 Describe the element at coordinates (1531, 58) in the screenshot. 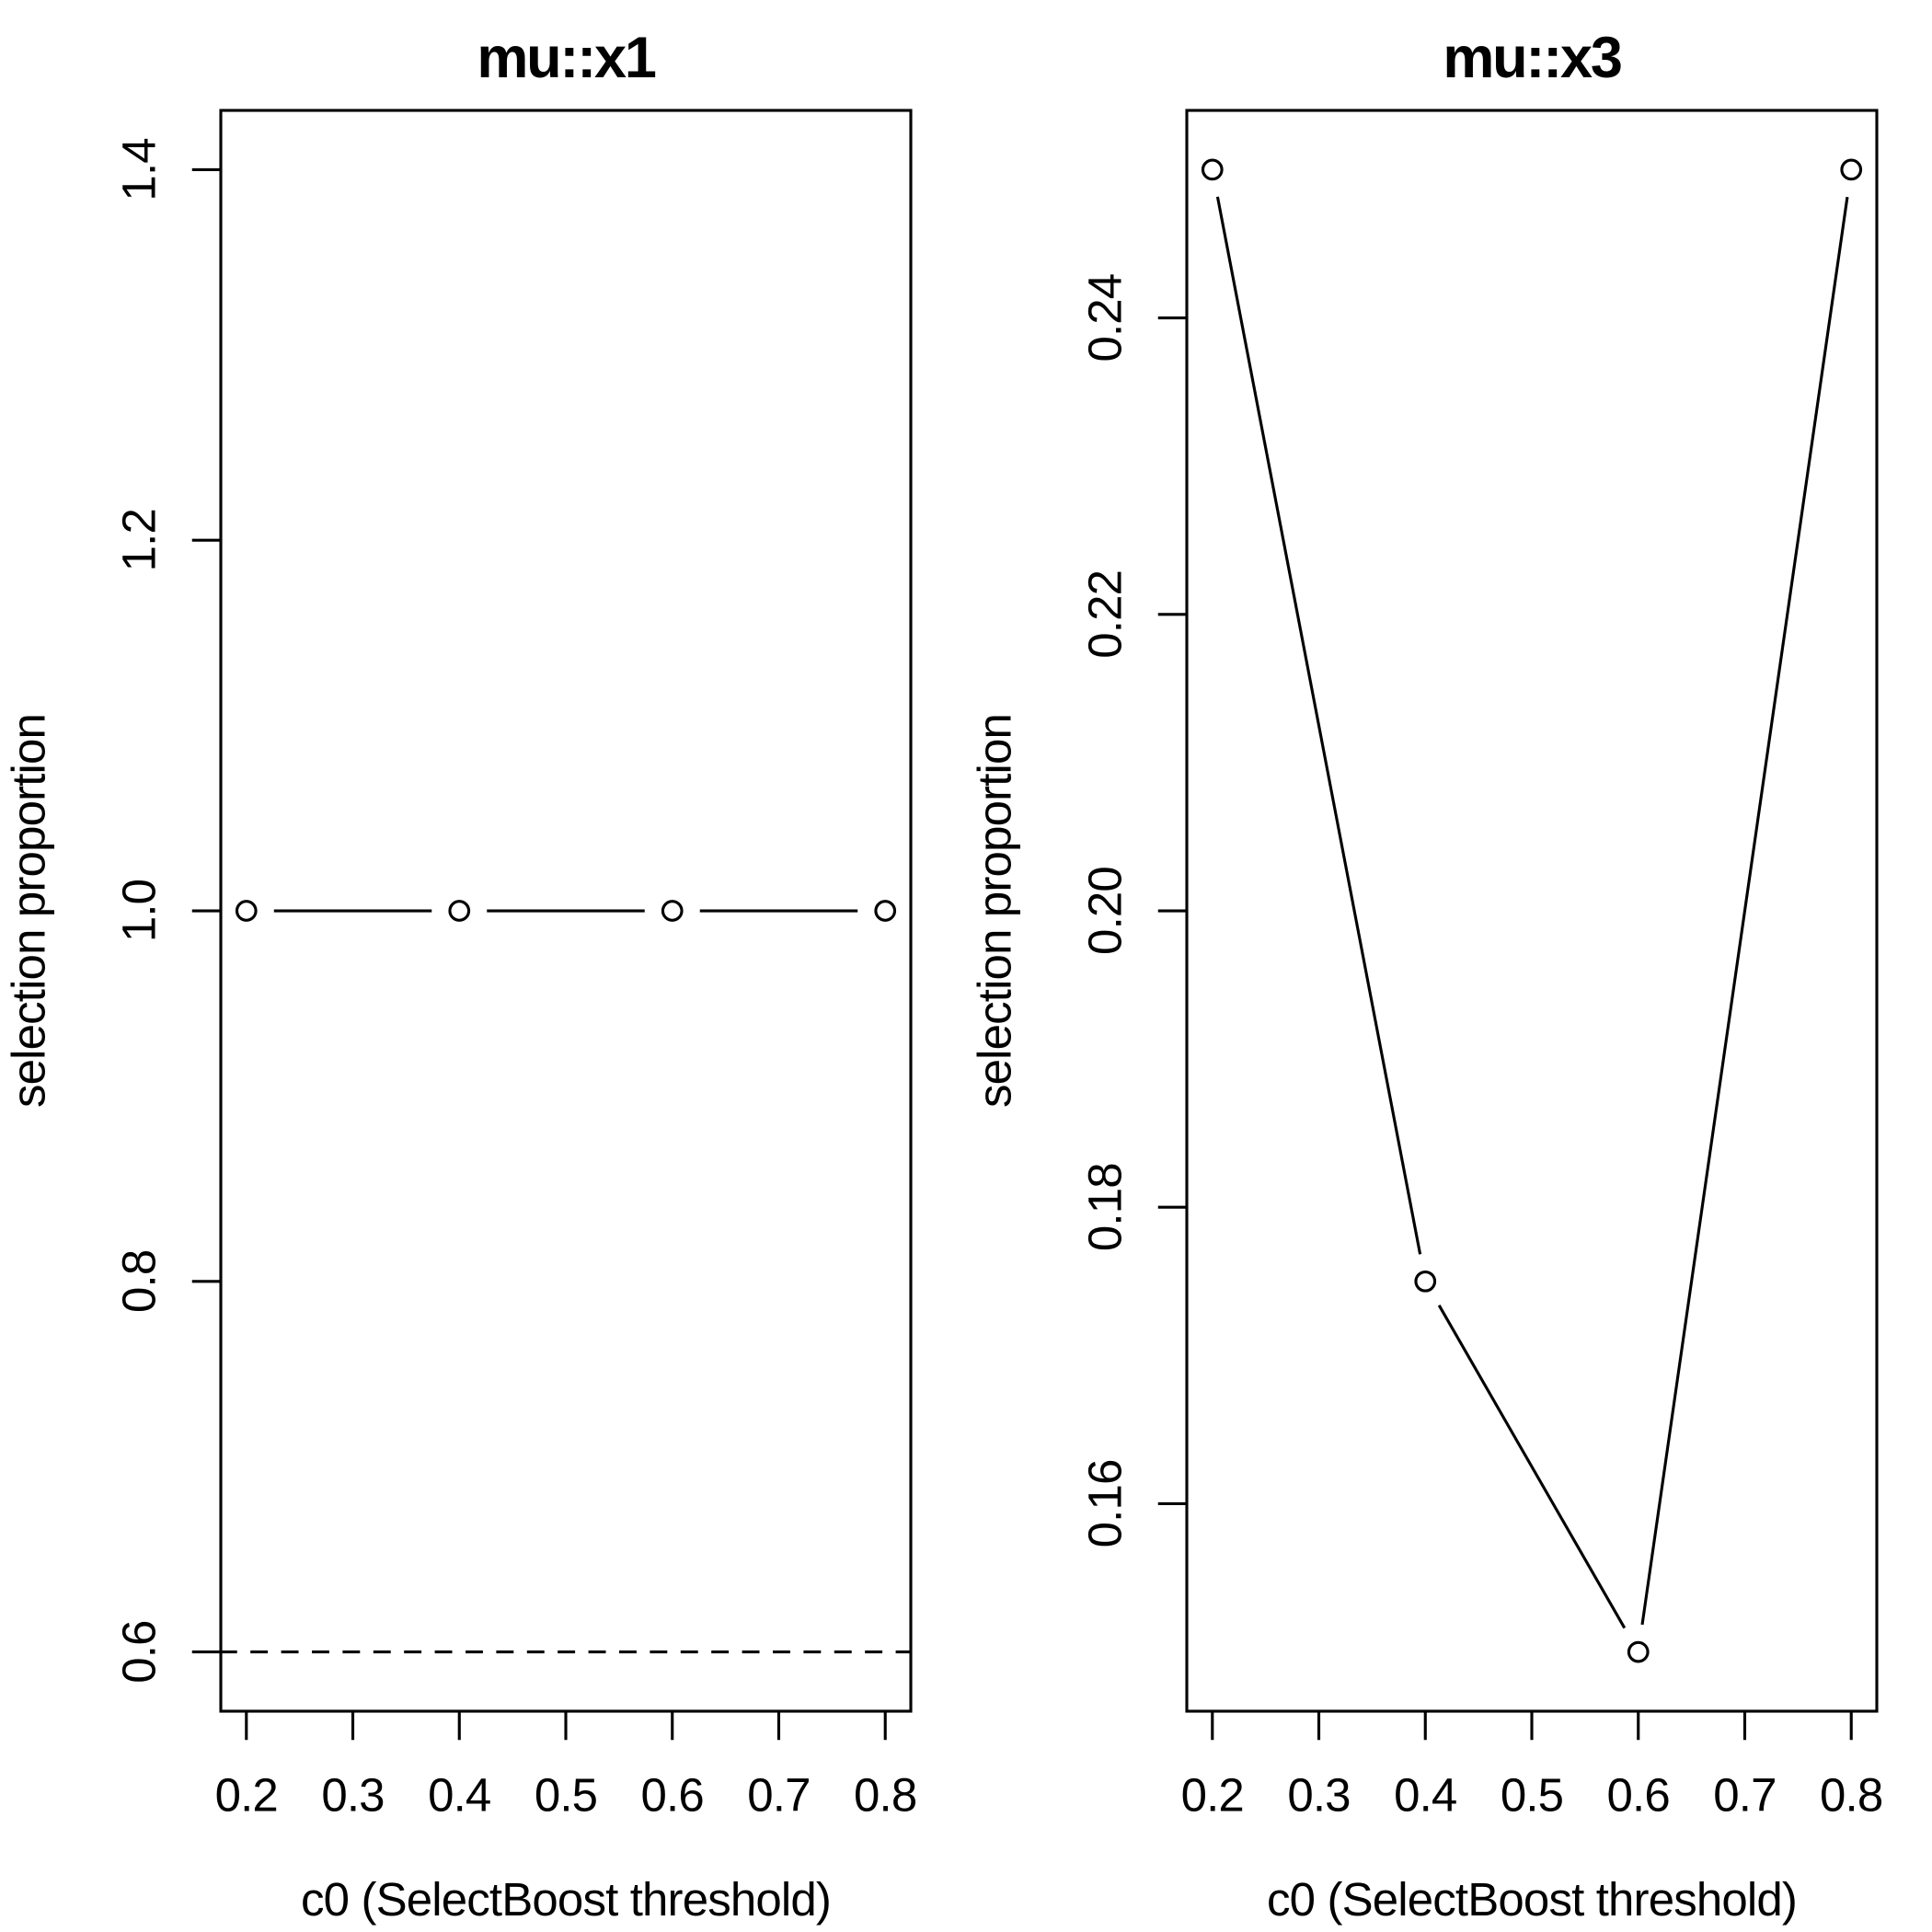

I see `svg-text: mu::x3` at that location.